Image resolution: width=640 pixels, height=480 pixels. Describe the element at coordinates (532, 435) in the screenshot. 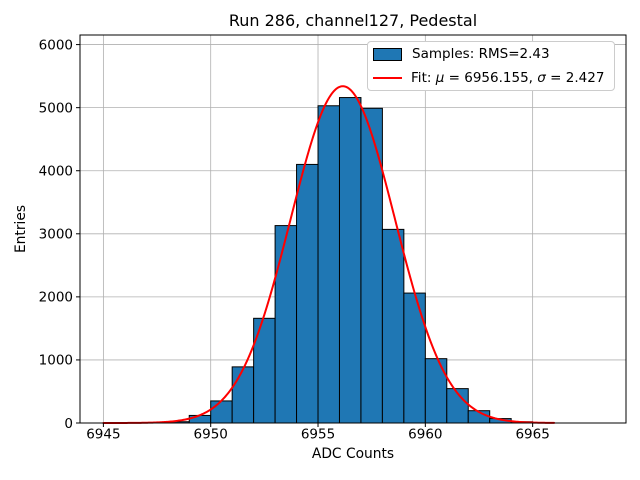

I see `x-tick-label: 6965` at that location.